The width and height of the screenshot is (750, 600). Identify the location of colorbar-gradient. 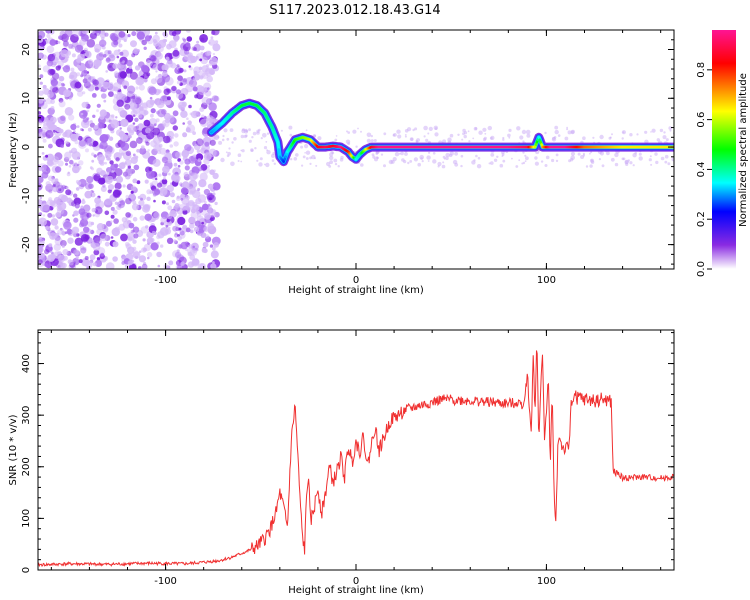
(724, 149).